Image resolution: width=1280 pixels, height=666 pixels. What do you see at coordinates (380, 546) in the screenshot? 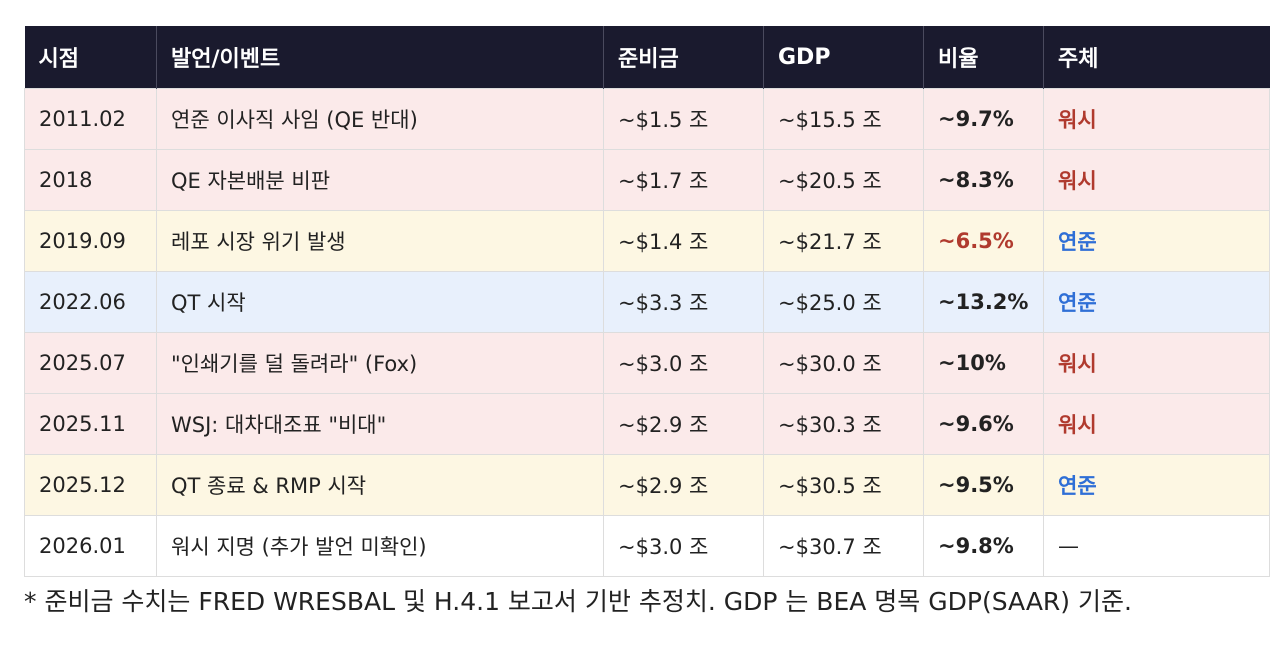
I see `cell-event: 워시 지명 (추가 발언 미확인)` at bounding box center [380, 546].